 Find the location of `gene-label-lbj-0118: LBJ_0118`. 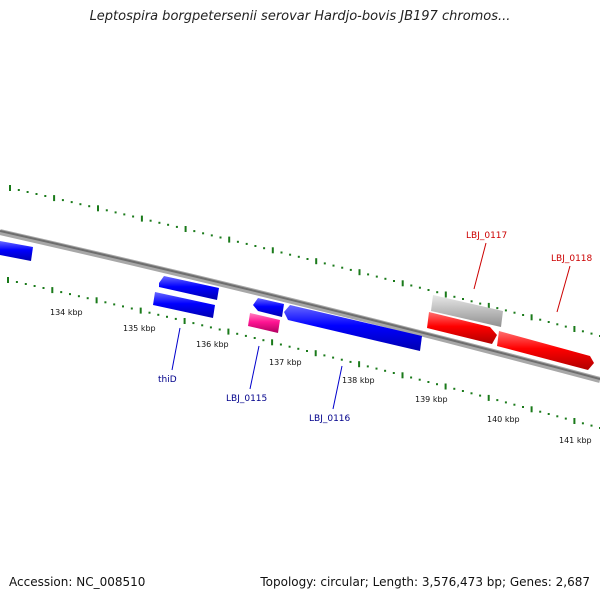

gene-label-lbj-0118: LBJ_0118 is located at coordinates (572, 259).